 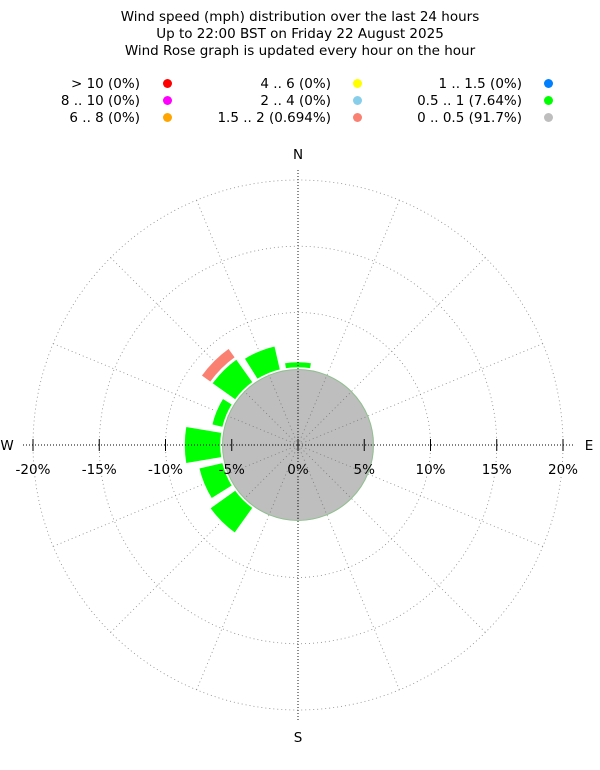 What do you see at coordinates (332, 430) in the screenshot?
I see `calm-spoke-67.5` at bounding box center [332, 430].